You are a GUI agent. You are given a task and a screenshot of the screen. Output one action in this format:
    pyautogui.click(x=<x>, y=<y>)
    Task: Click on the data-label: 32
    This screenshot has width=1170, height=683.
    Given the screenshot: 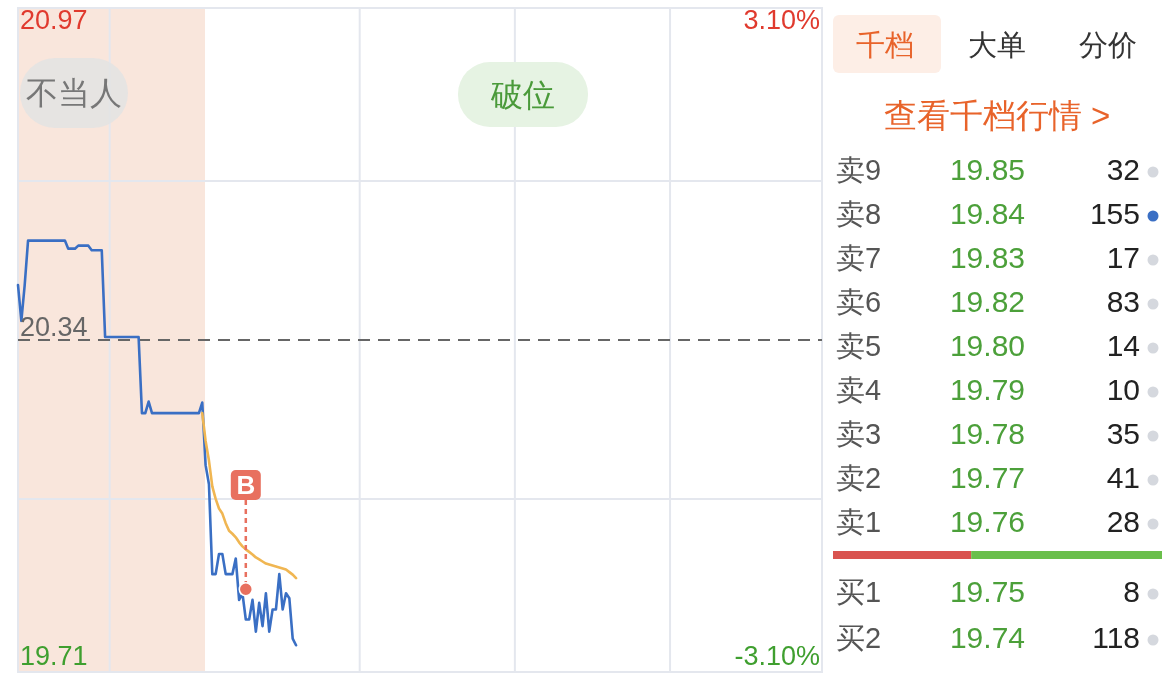 What is the action you would take?
    pyautogui.click(x=1123, y=169)
    